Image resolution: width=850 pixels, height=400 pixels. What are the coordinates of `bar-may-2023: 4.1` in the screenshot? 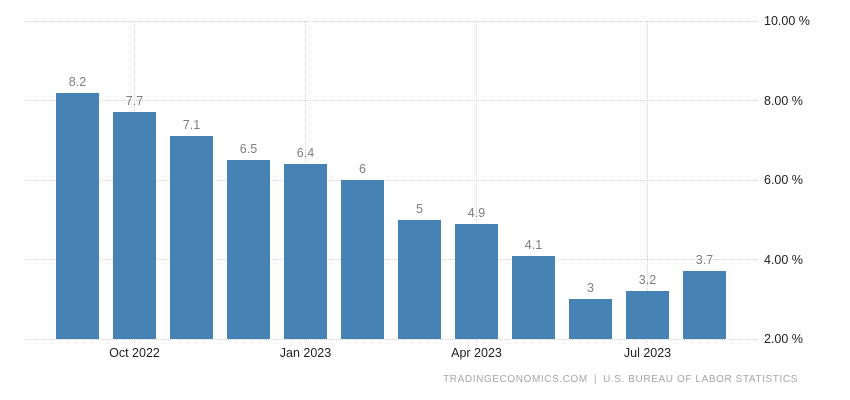 It's located at (533, 288).